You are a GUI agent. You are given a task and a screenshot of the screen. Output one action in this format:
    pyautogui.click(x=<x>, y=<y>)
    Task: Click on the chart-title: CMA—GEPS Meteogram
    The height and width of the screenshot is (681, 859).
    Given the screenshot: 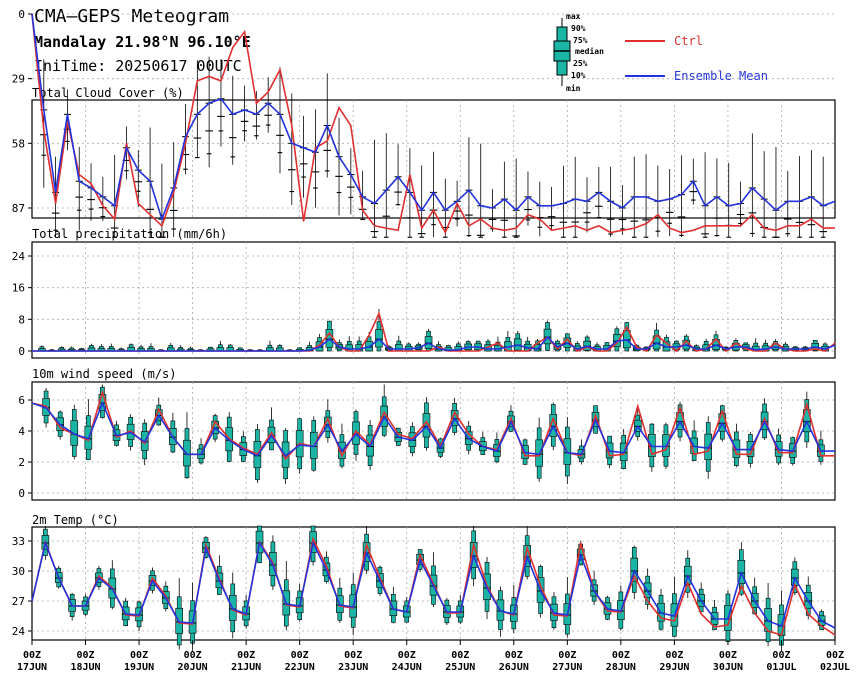 What is the action you would take?
    pyautogui.click(x=132, y=16)
    